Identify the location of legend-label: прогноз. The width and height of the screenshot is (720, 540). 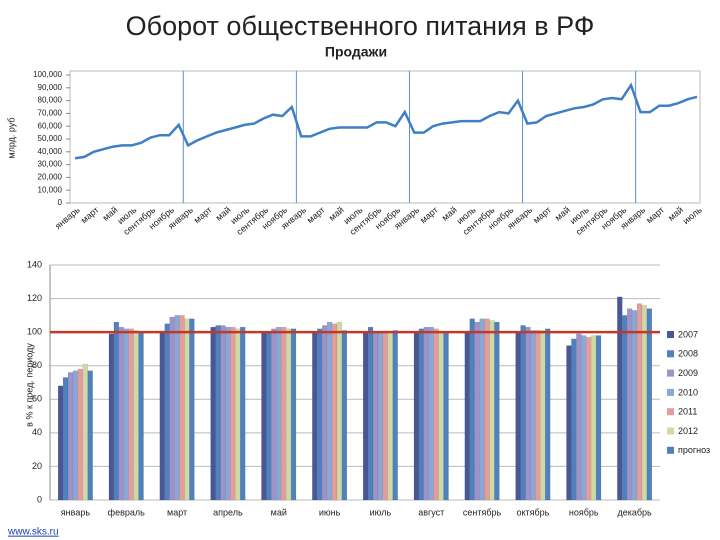
(694, 450).